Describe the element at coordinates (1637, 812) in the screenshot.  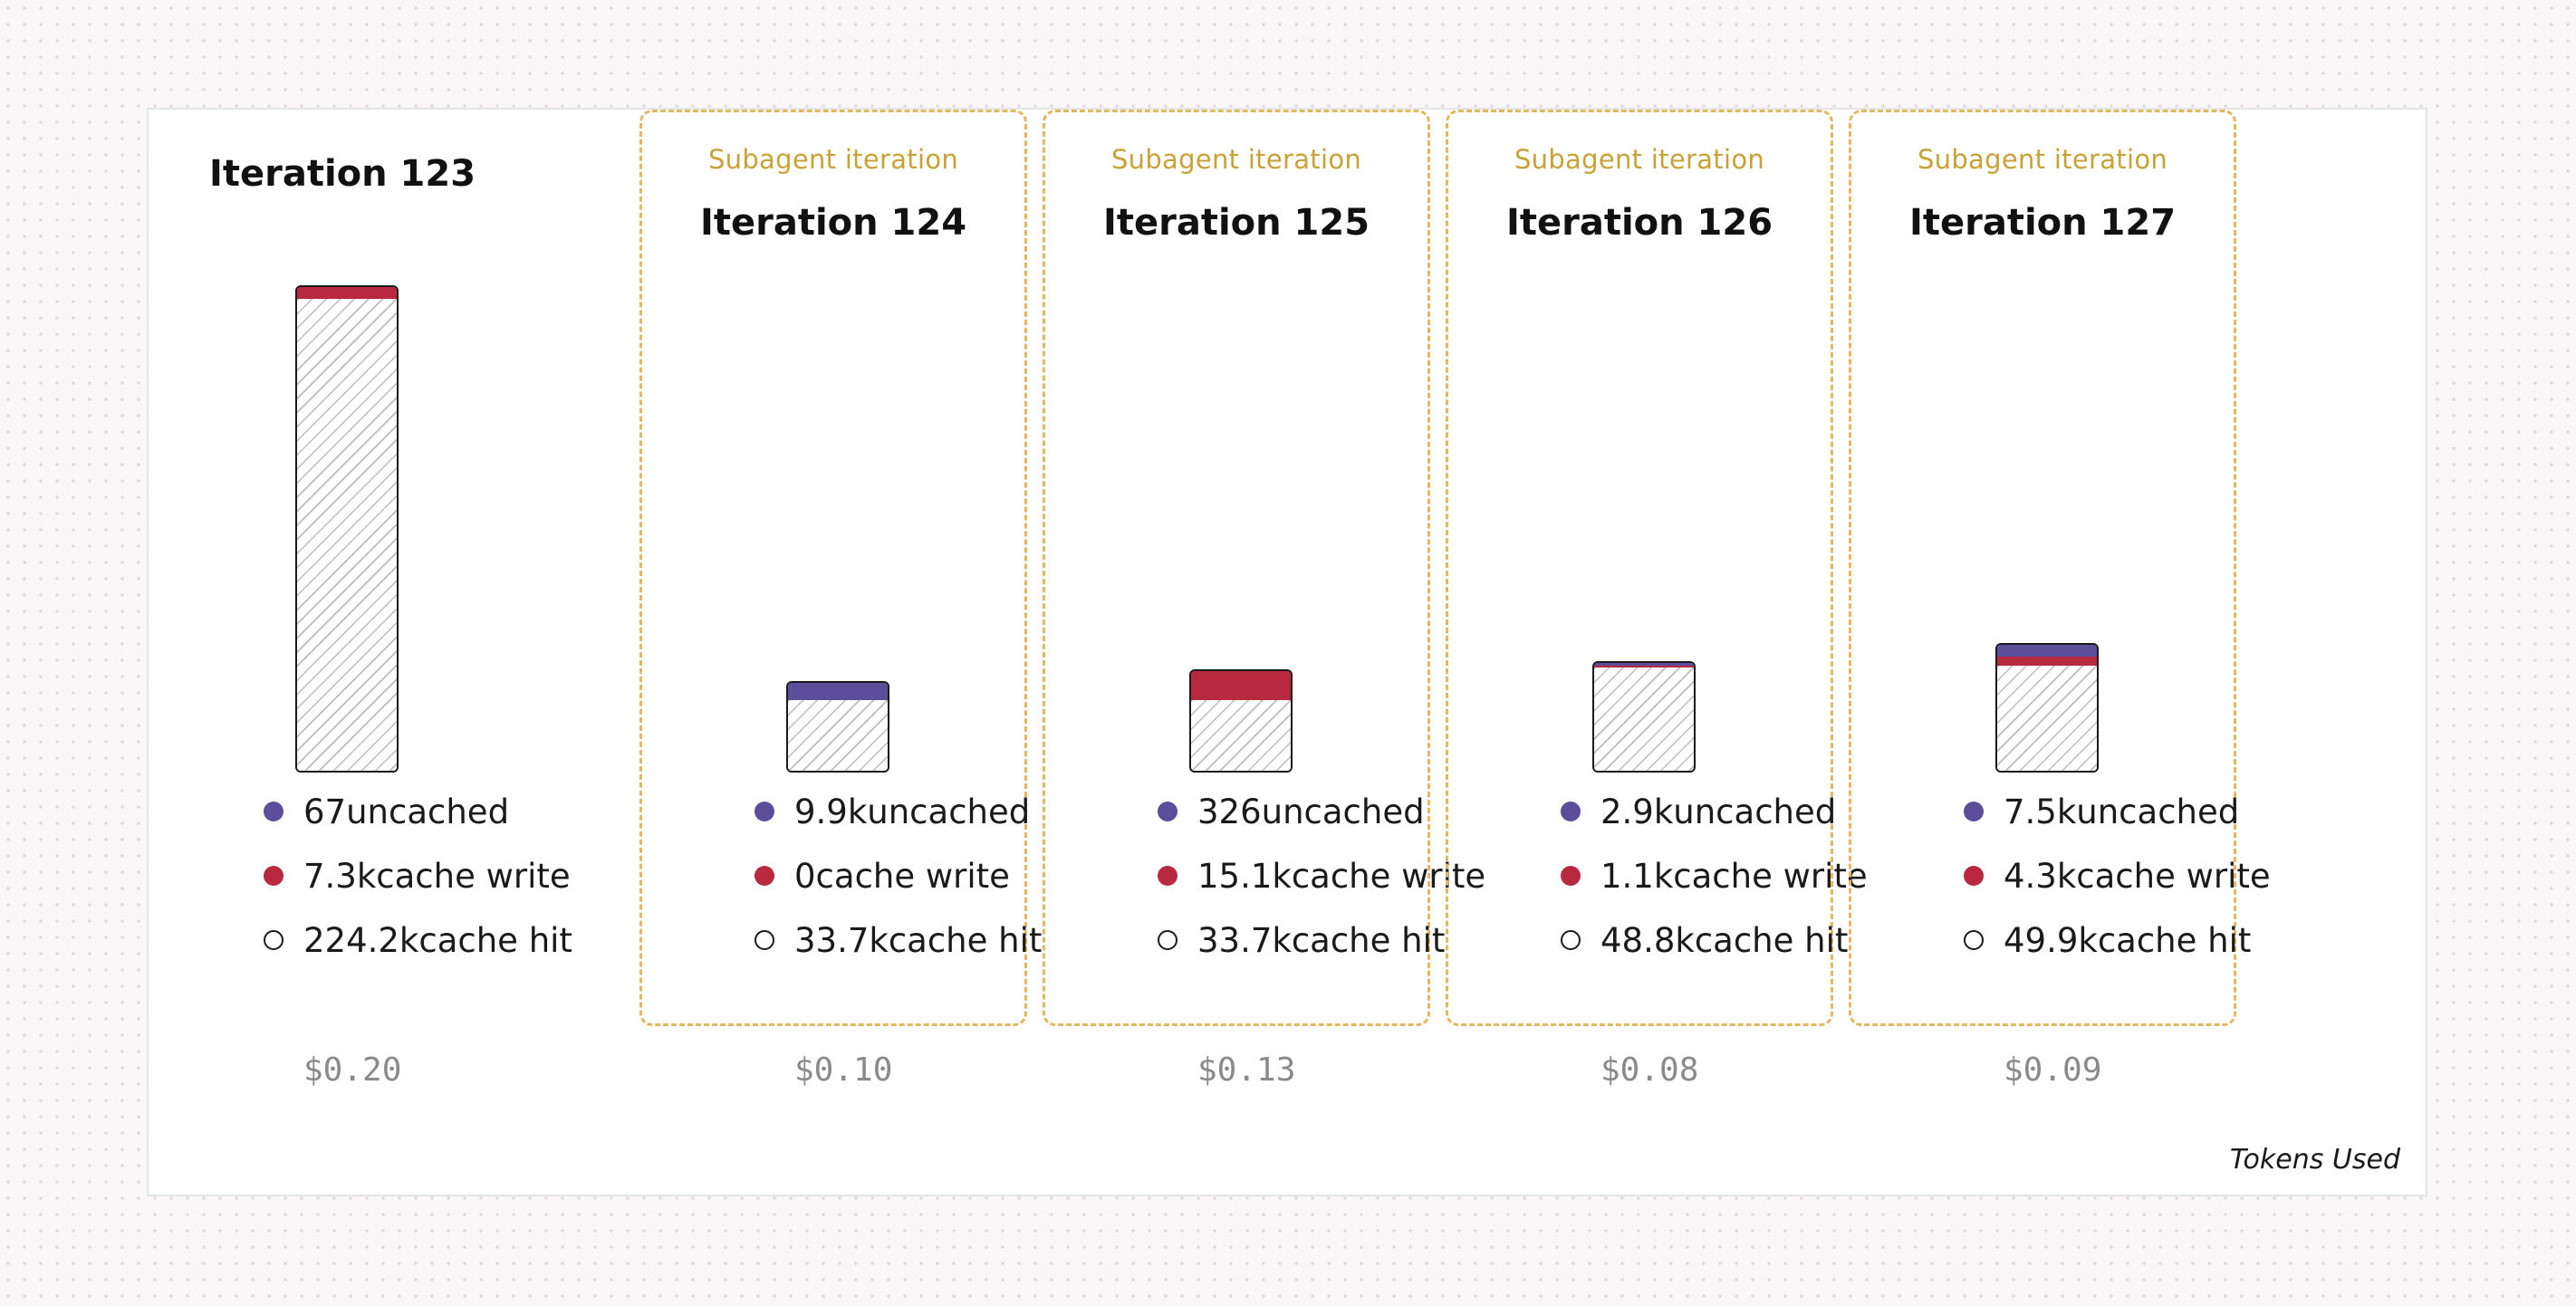
I see `legend-value: 2.9k` at that location.